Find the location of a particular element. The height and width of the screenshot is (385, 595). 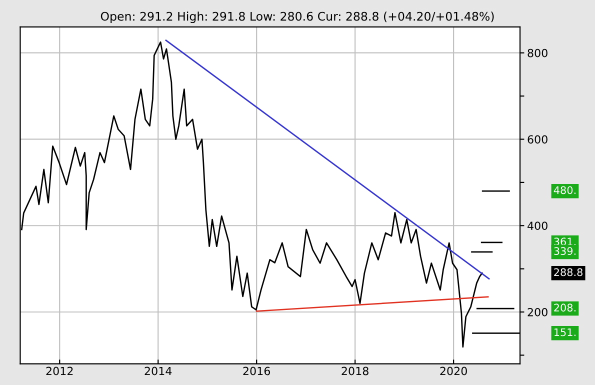

text: 339. is located at coordinates (565, 251).